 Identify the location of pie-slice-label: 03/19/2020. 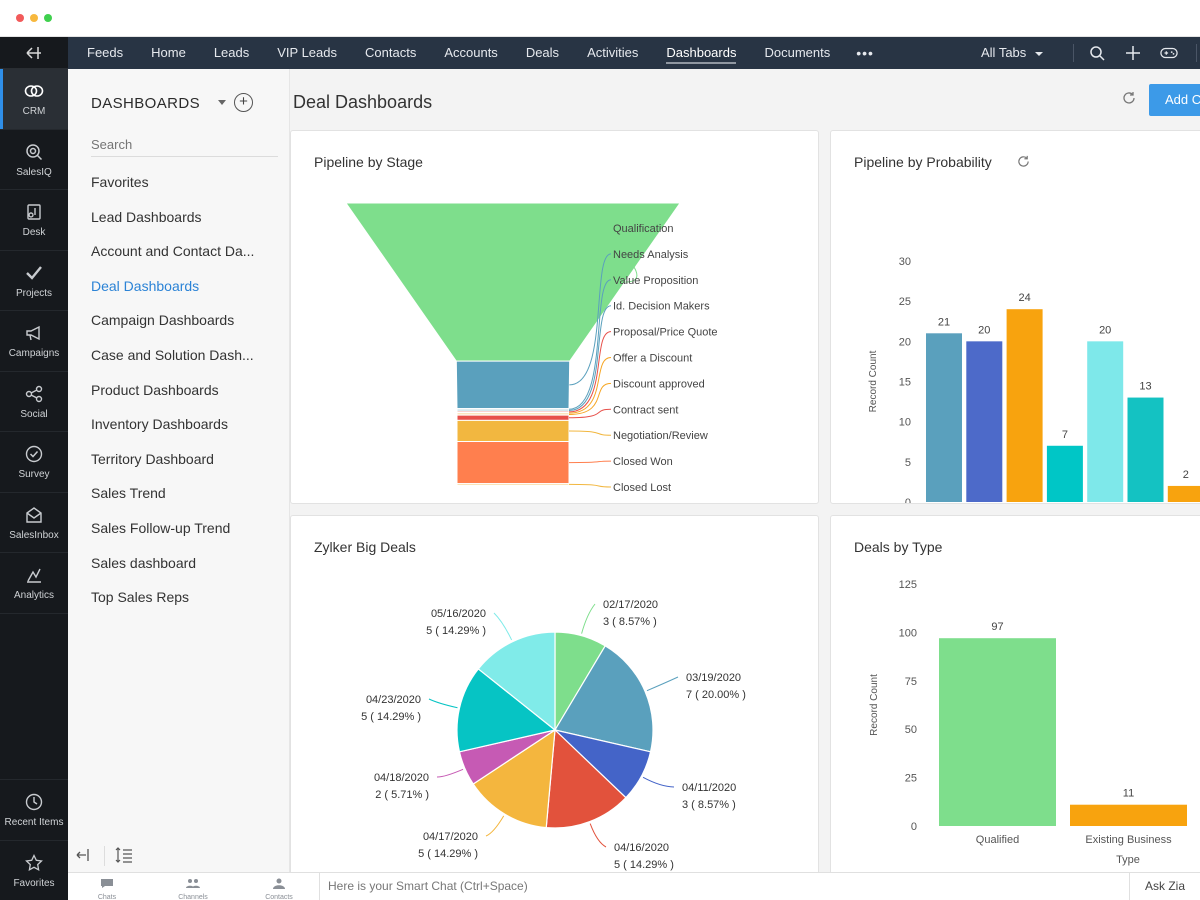
(713, 678).